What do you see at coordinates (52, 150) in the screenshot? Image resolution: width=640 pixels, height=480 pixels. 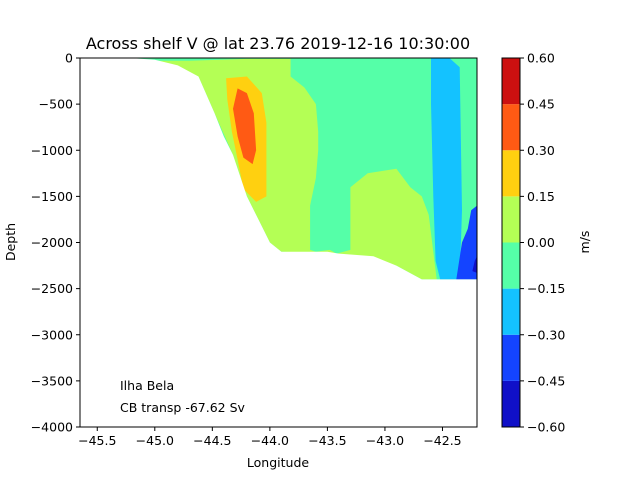 I see `y-tick-label: −1000` at bounding box center [52, 150].